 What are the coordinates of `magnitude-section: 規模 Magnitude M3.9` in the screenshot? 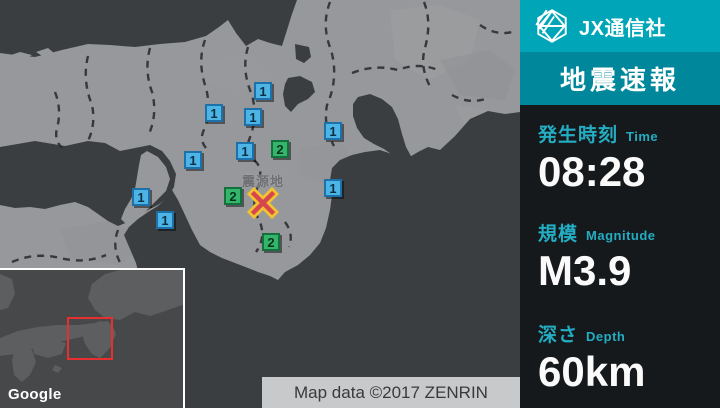 It's located at (629, 255).